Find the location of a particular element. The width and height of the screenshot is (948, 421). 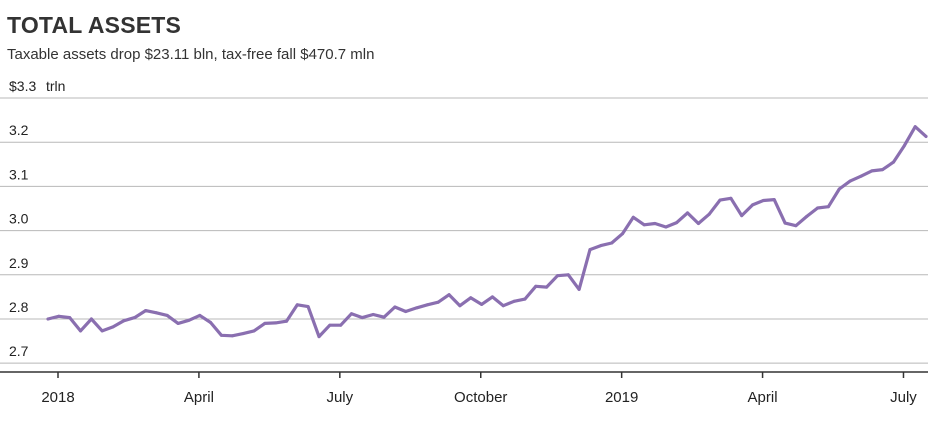

x-axis: 2018 April July October 2019 April July is located at coordinates (464, 388).